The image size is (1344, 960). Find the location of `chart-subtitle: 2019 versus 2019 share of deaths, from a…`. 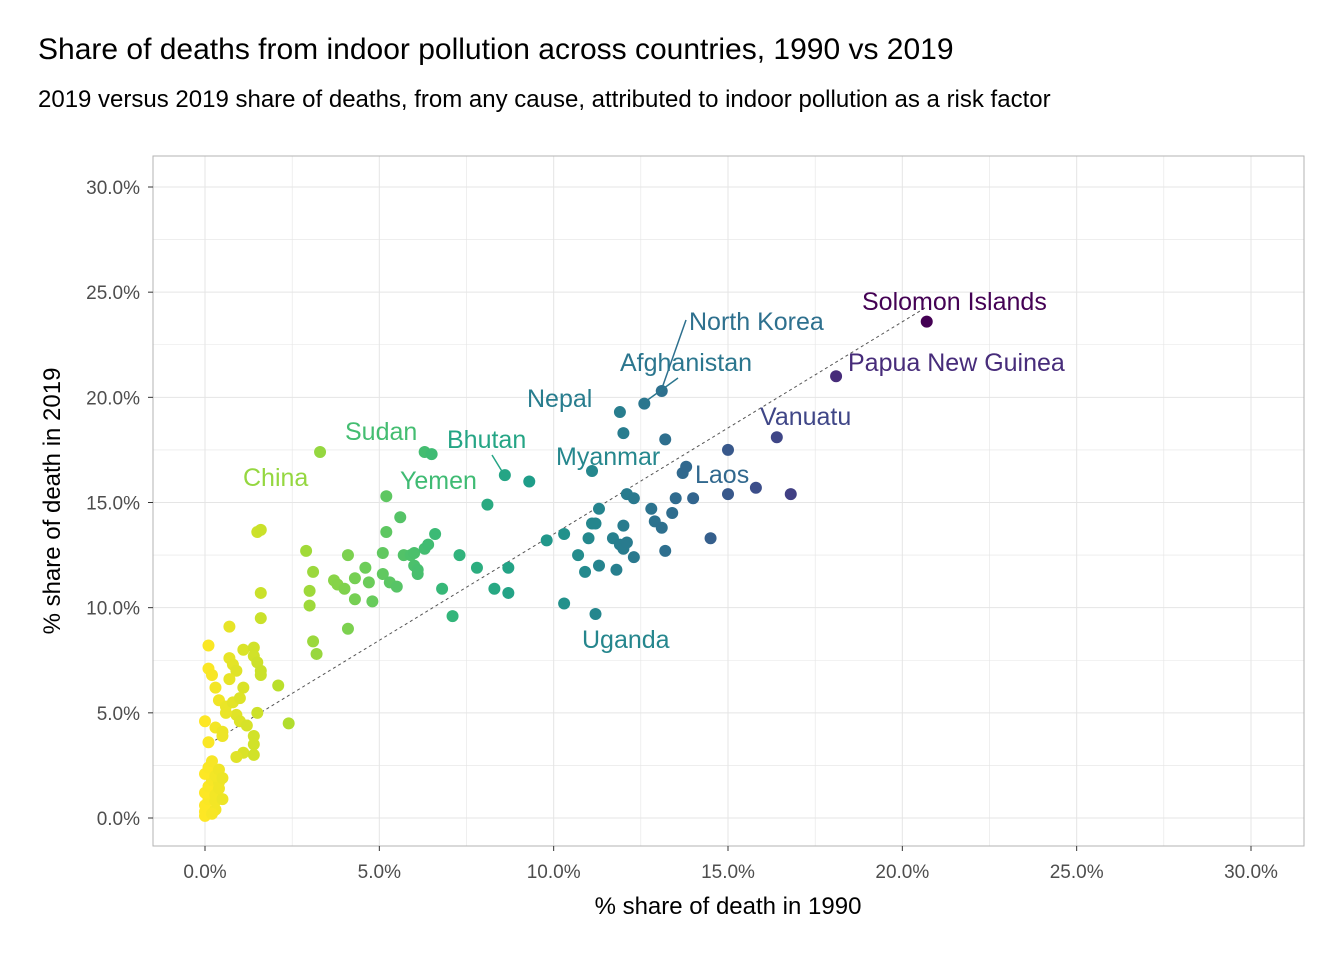

chart-subtitle: 2019 versus 2019 share of deaths, from a… is located at coordinates (544, 99).